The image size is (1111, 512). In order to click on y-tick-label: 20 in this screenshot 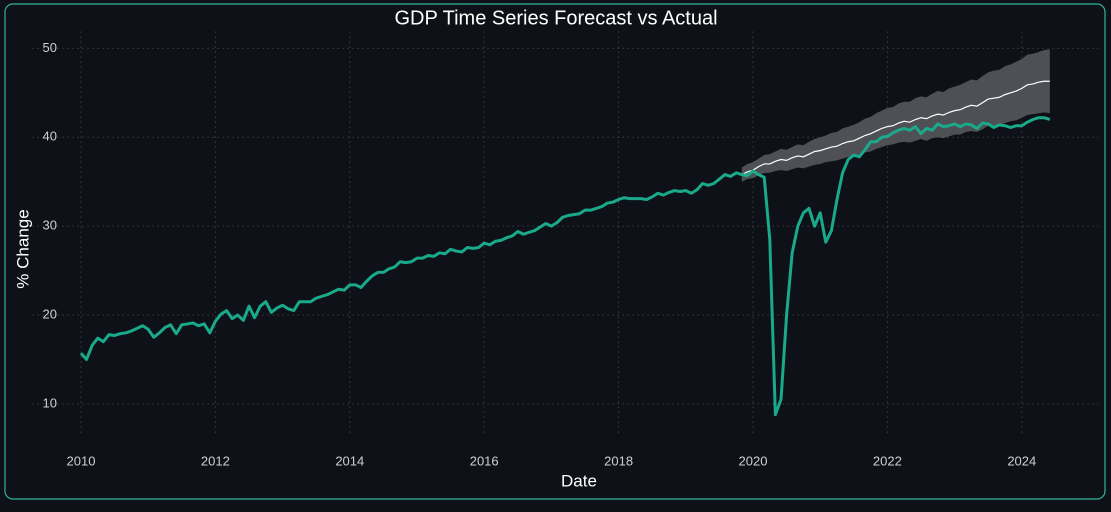, I will do `click(50, 313)`.